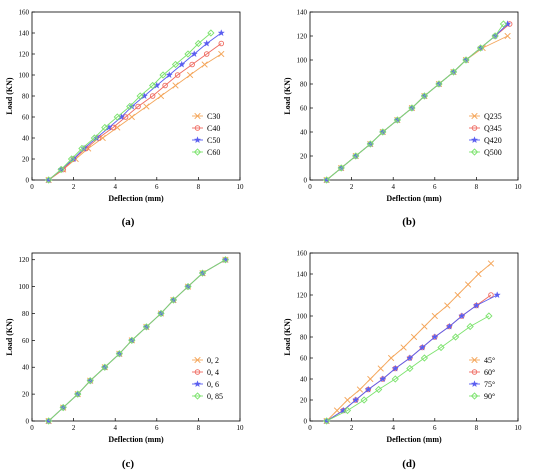 Image resolution: width=550 pixels, height=476 pixels. What do you see at coordinates (409, 222) in the screenshot?
I see `panel-label: (b)` at bounding box center [409, 222].